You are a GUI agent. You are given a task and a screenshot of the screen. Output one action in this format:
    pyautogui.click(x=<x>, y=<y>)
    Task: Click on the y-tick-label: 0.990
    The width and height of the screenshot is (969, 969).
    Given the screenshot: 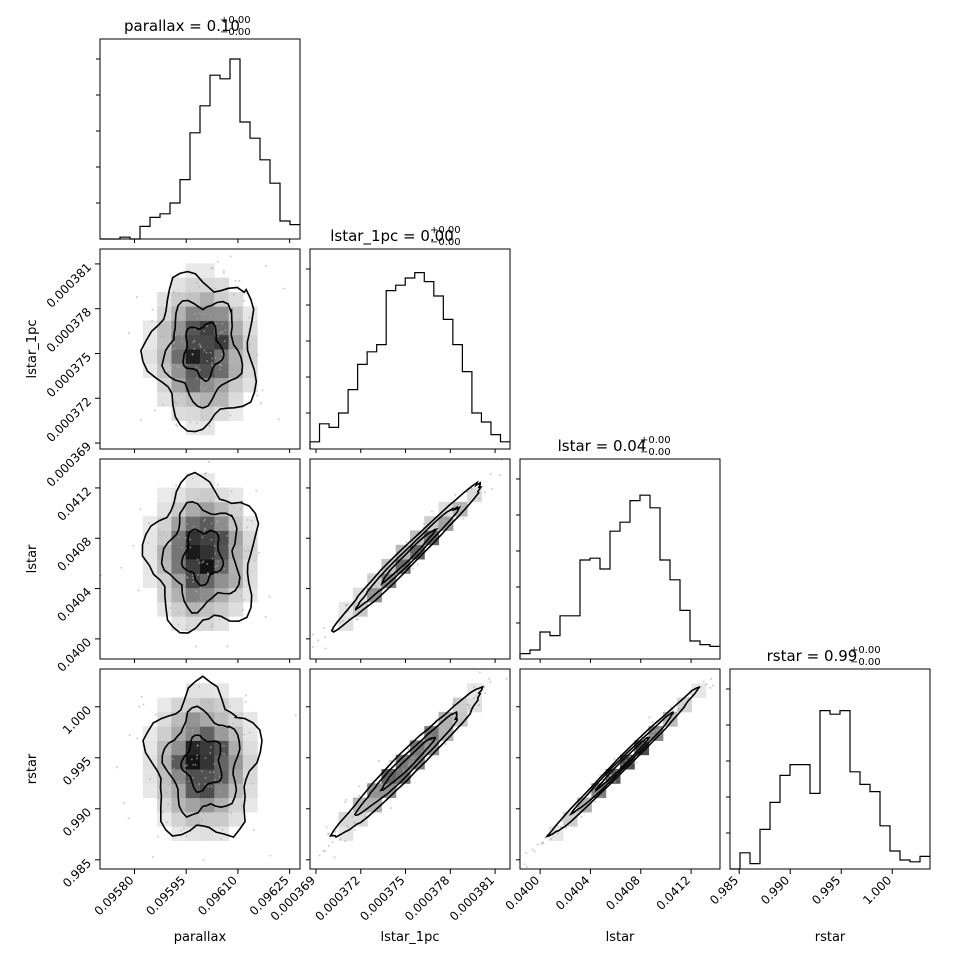 What is the action you would take?
    pyautogui.click(x=77, y=822)
    